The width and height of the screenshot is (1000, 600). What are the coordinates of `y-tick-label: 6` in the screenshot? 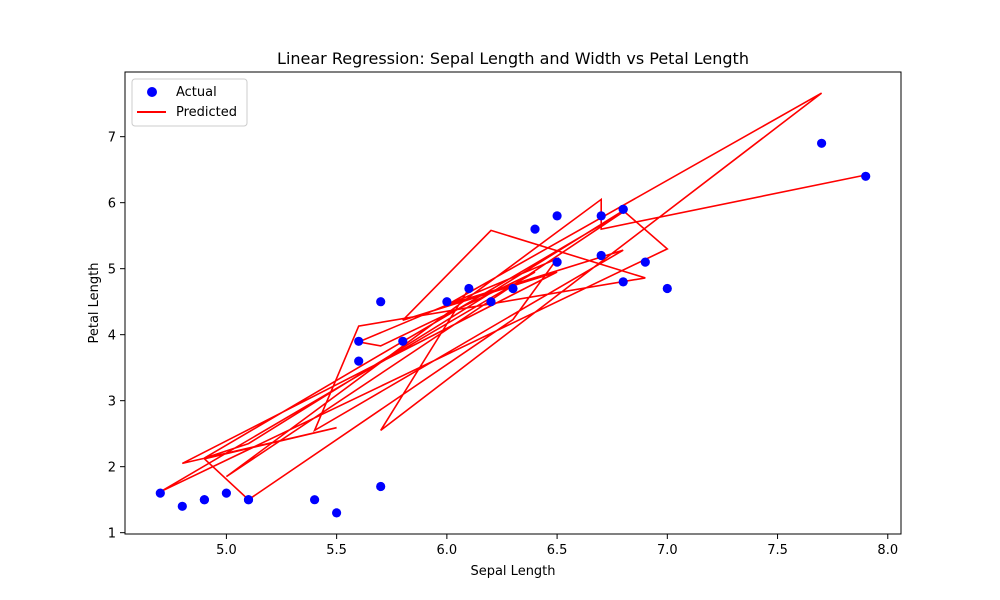 It's located at (112, 204).